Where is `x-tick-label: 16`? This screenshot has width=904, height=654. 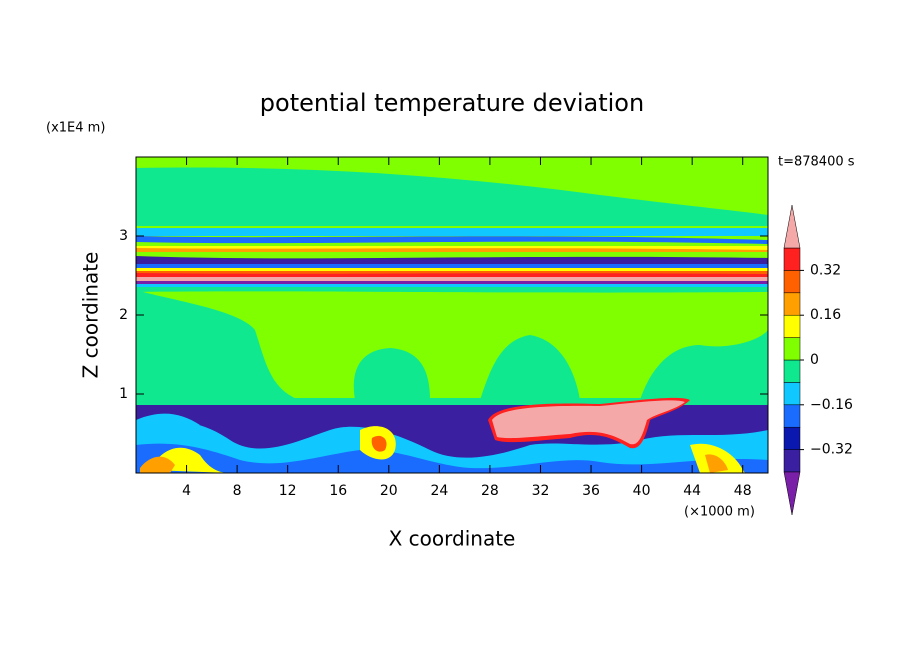 x-tick-label: 16 is located at coordinates (338, 491).